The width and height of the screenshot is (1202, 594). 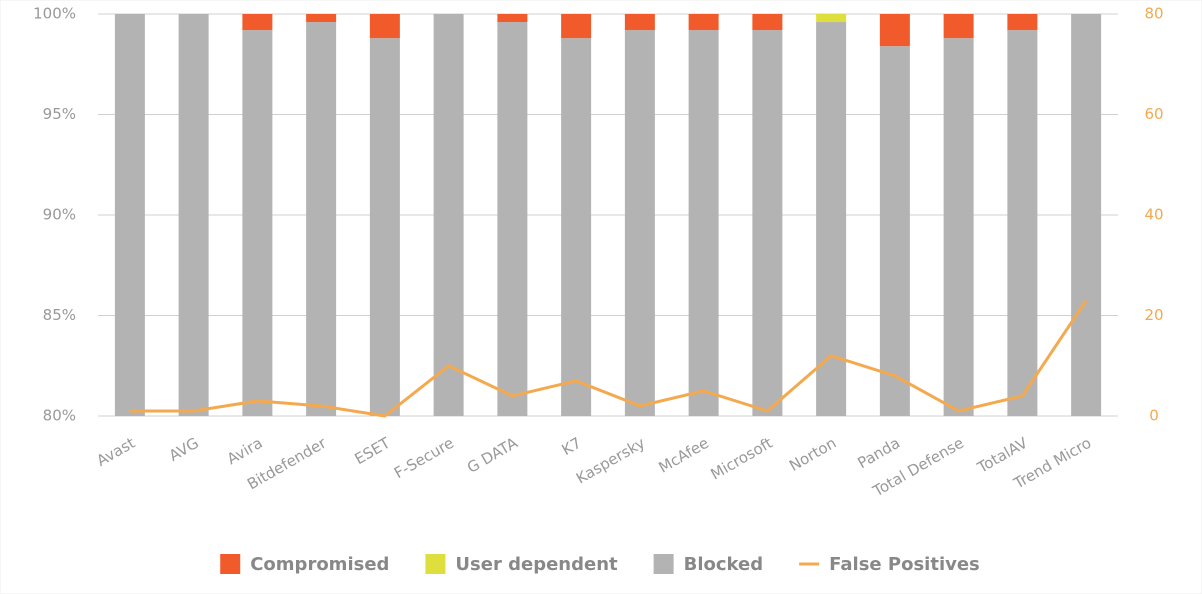 I want to click on legend-item: Blocked, so click(x=708, y=564).